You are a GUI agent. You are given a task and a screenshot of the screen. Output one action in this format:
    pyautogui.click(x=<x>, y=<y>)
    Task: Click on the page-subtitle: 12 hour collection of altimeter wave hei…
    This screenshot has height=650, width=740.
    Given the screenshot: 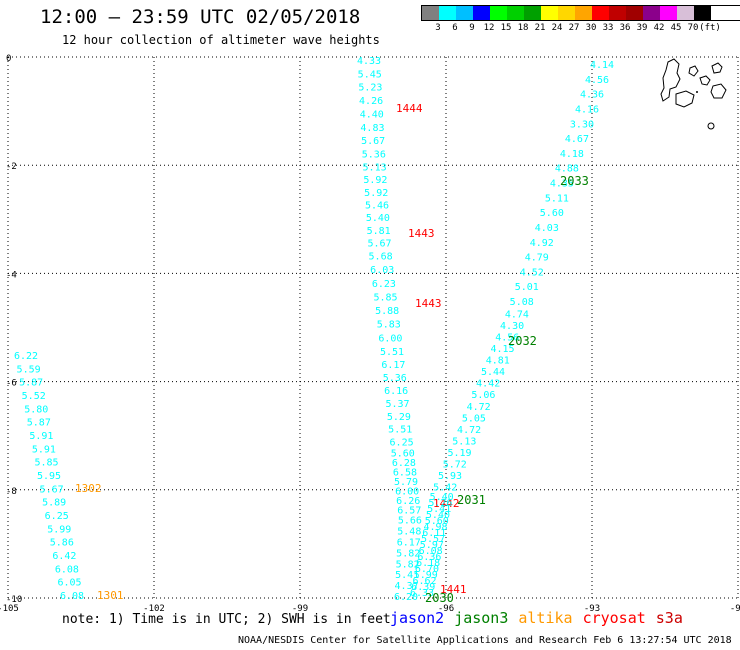 What is the action you would take?
    pyautogui.click(x=221, y=40)
    